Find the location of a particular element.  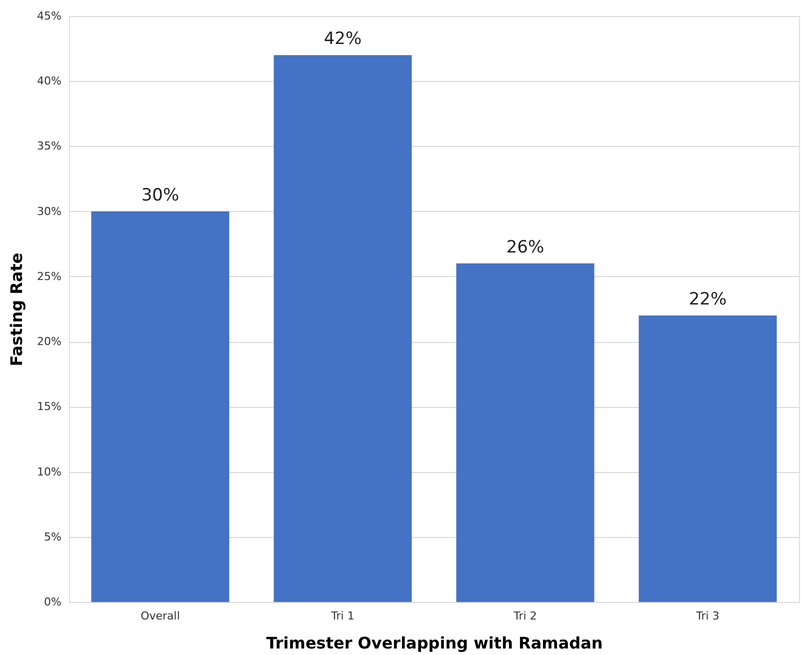

y-tick-label: 25% is located at coordinates (49, 276).